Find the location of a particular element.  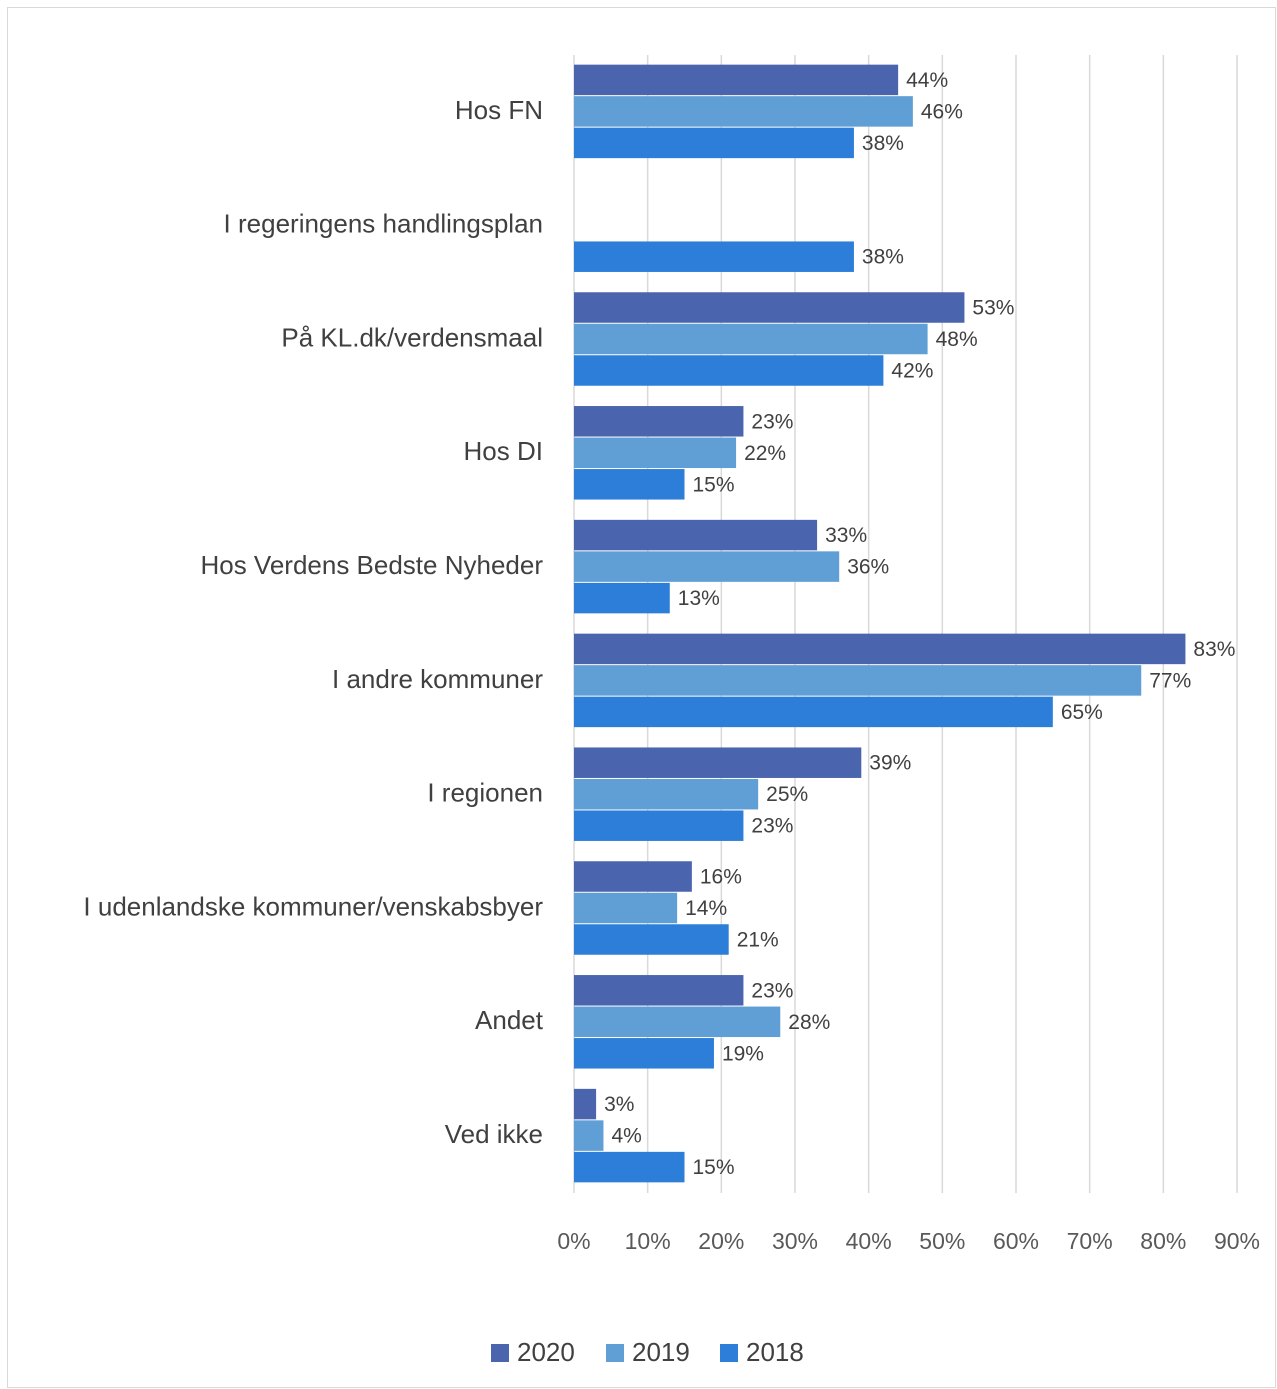

category-label: I udenlandske kommuner/venskabsbyer is located at coordinates (313, 906).